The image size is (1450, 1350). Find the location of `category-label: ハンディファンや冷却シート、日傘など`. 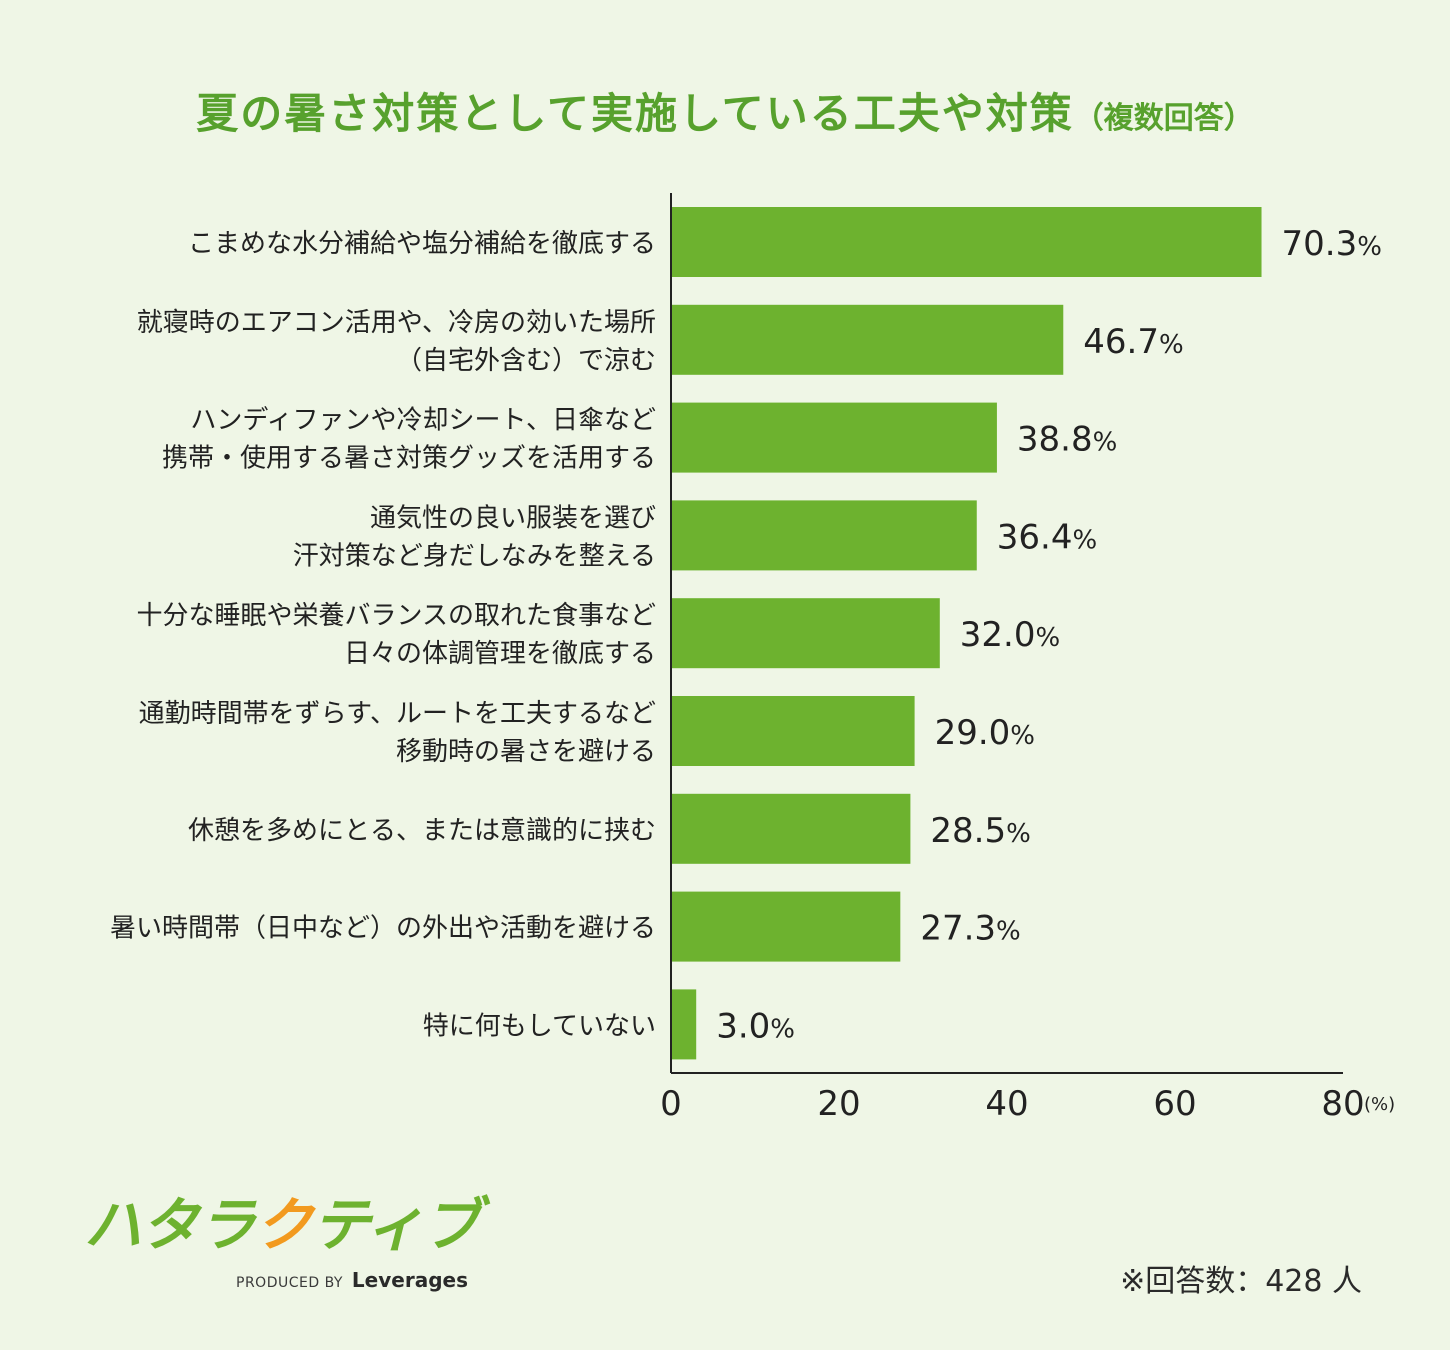

category-label: ハンディファンや冷却シート、日傘など is located at coordinates (423, 421).